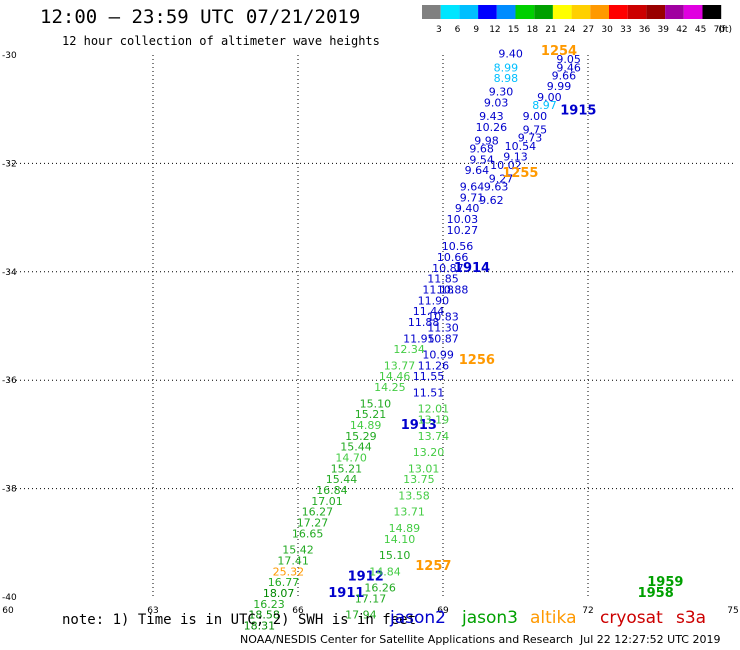  What do you see at coordinates (463, 219) in the screenshot?
I see `swh-value: 10.03` at bounding box center [463, 219].